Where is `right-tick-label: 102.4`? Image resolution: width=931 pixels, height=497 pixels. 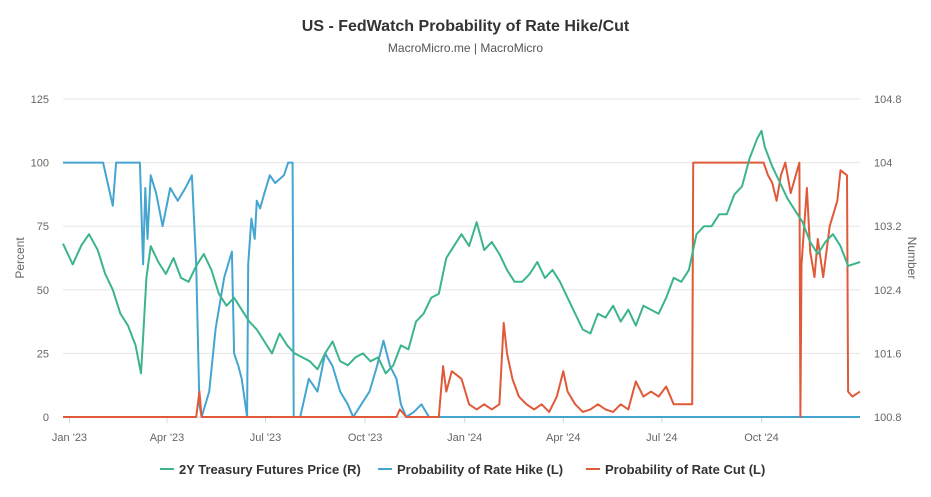
right-tick-label: 102.4 is located at coordinates (888, 291).